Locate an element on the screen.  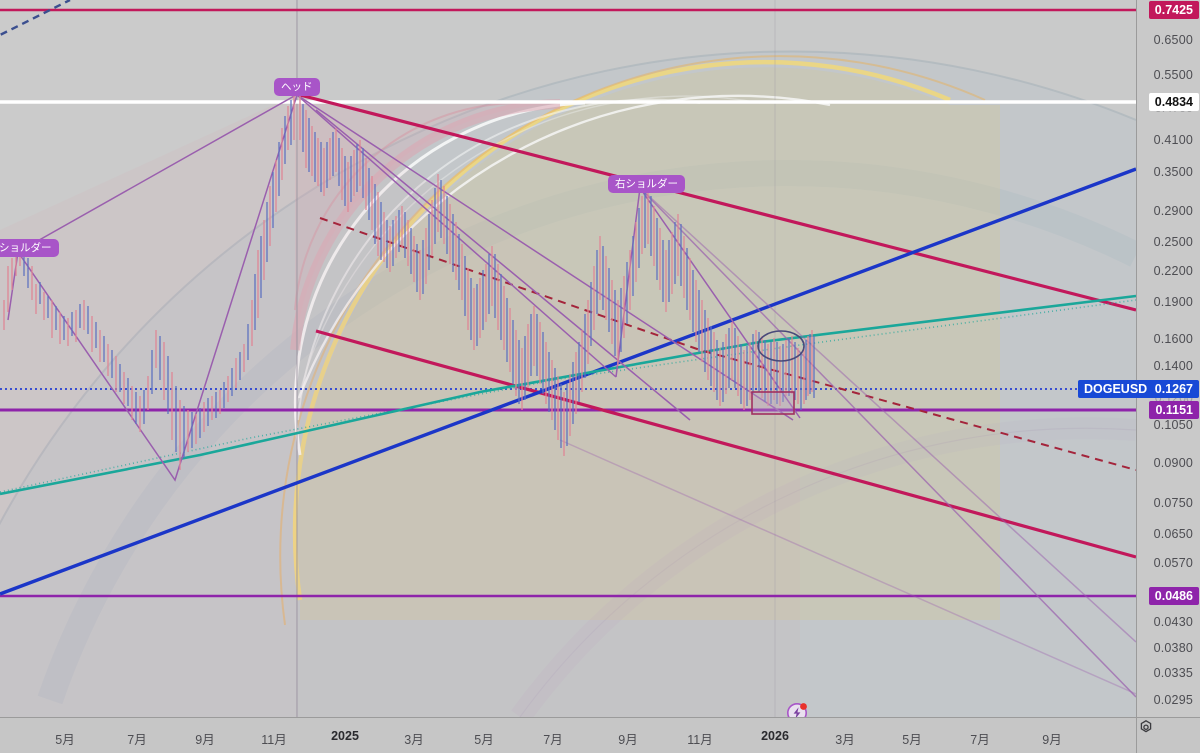
rectangle-annotation is located at coordinates (773, 403).